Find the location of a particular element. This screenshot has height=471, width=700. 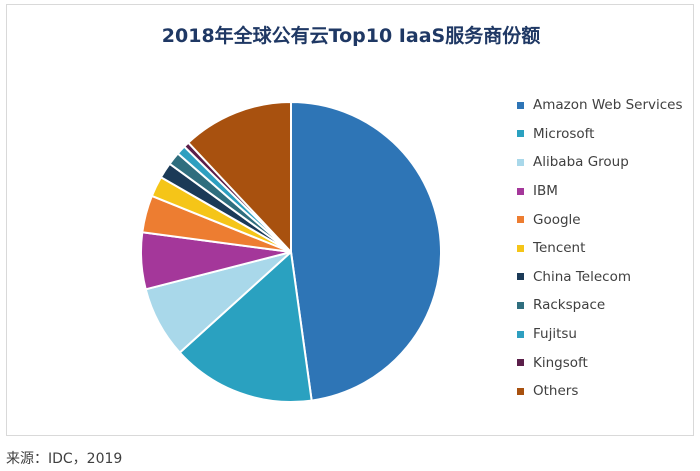

legend-item: Rackspace is located at coordinates (607, 305).